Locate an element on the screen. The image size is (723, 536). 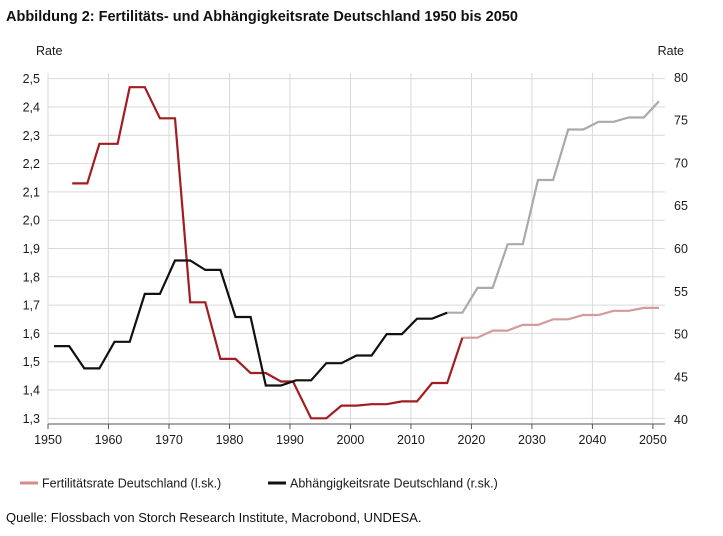
y-right-tick-label: 45 is located at coordinates (681, 377).